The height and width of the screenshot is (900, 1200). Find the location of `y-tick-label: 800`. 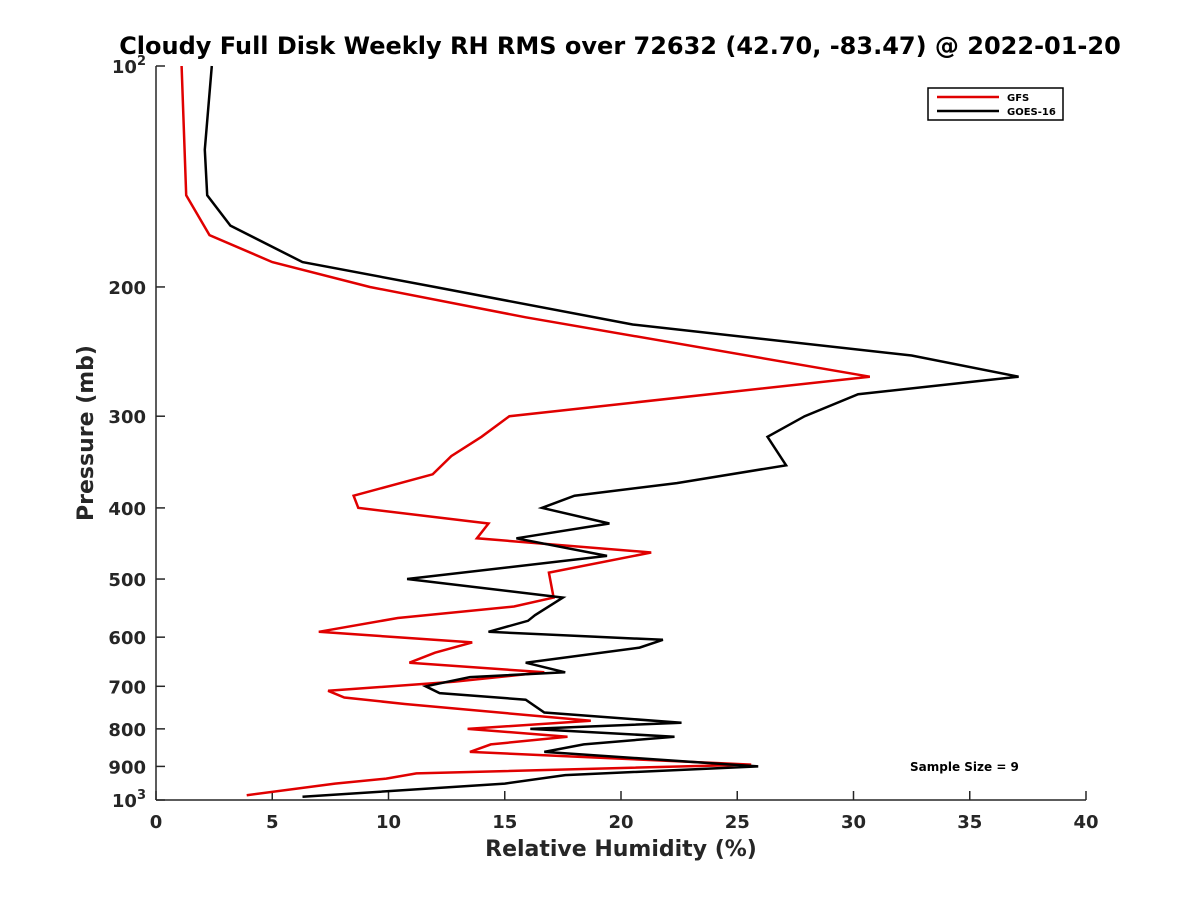

y-tick-label: 800 is located at coordinates (127, 730).